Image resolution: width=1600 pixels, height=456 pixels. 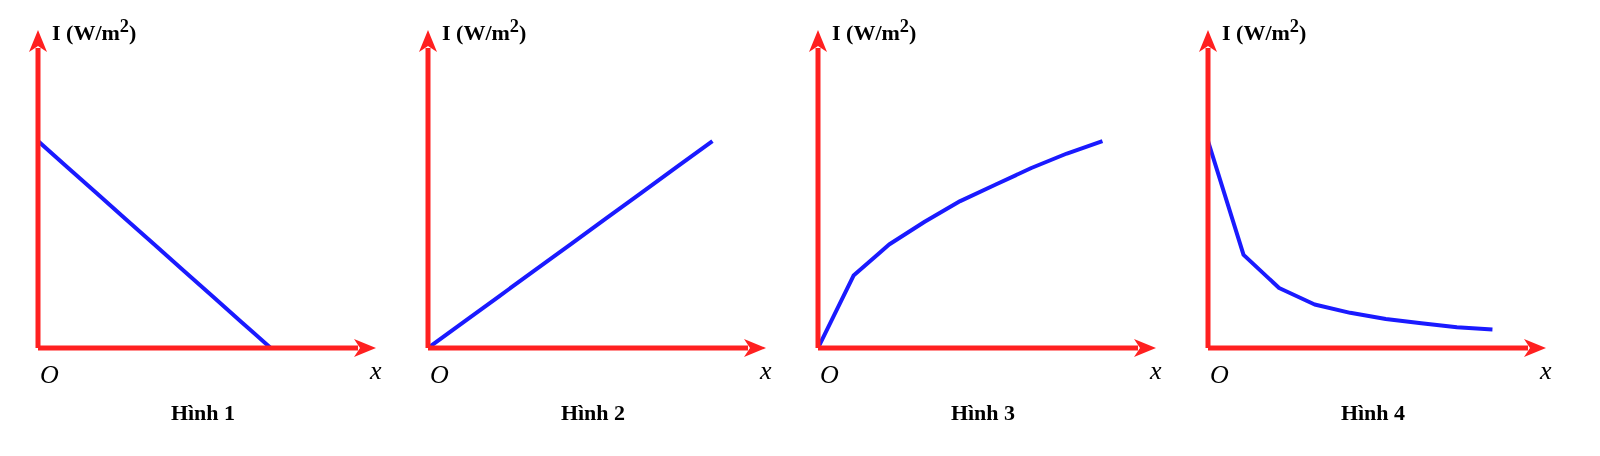 I want to click on text: Hình 1, so click(x=203, y=413).